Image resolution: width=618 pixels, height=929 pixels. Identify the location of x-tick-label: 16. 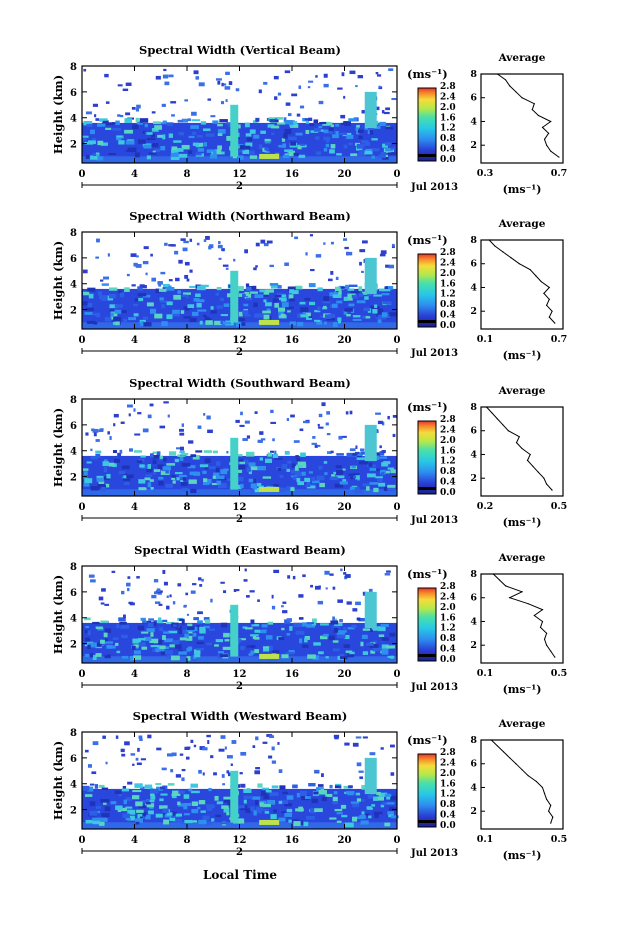
(292, 840).